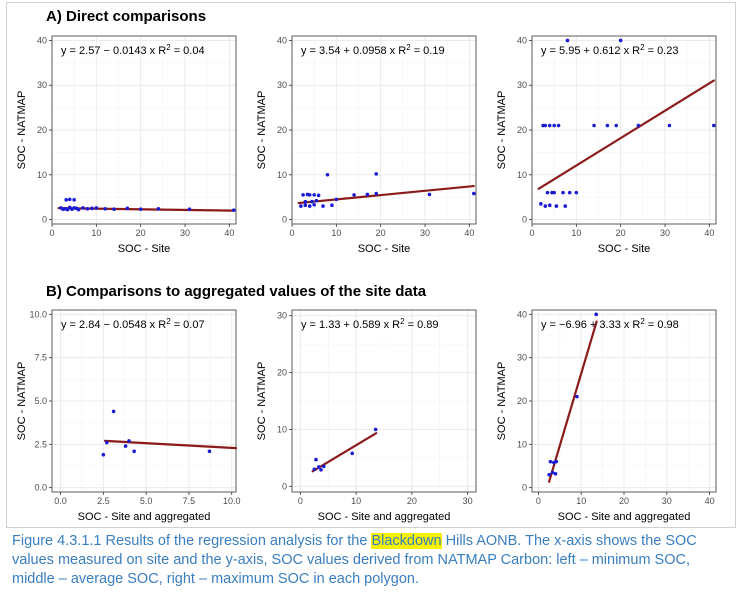 This screenshot has width=744, height=597. I want to click on regression-equation: y = 1.33 + 0.589 x R2 = 0.89, so click(369, 324).